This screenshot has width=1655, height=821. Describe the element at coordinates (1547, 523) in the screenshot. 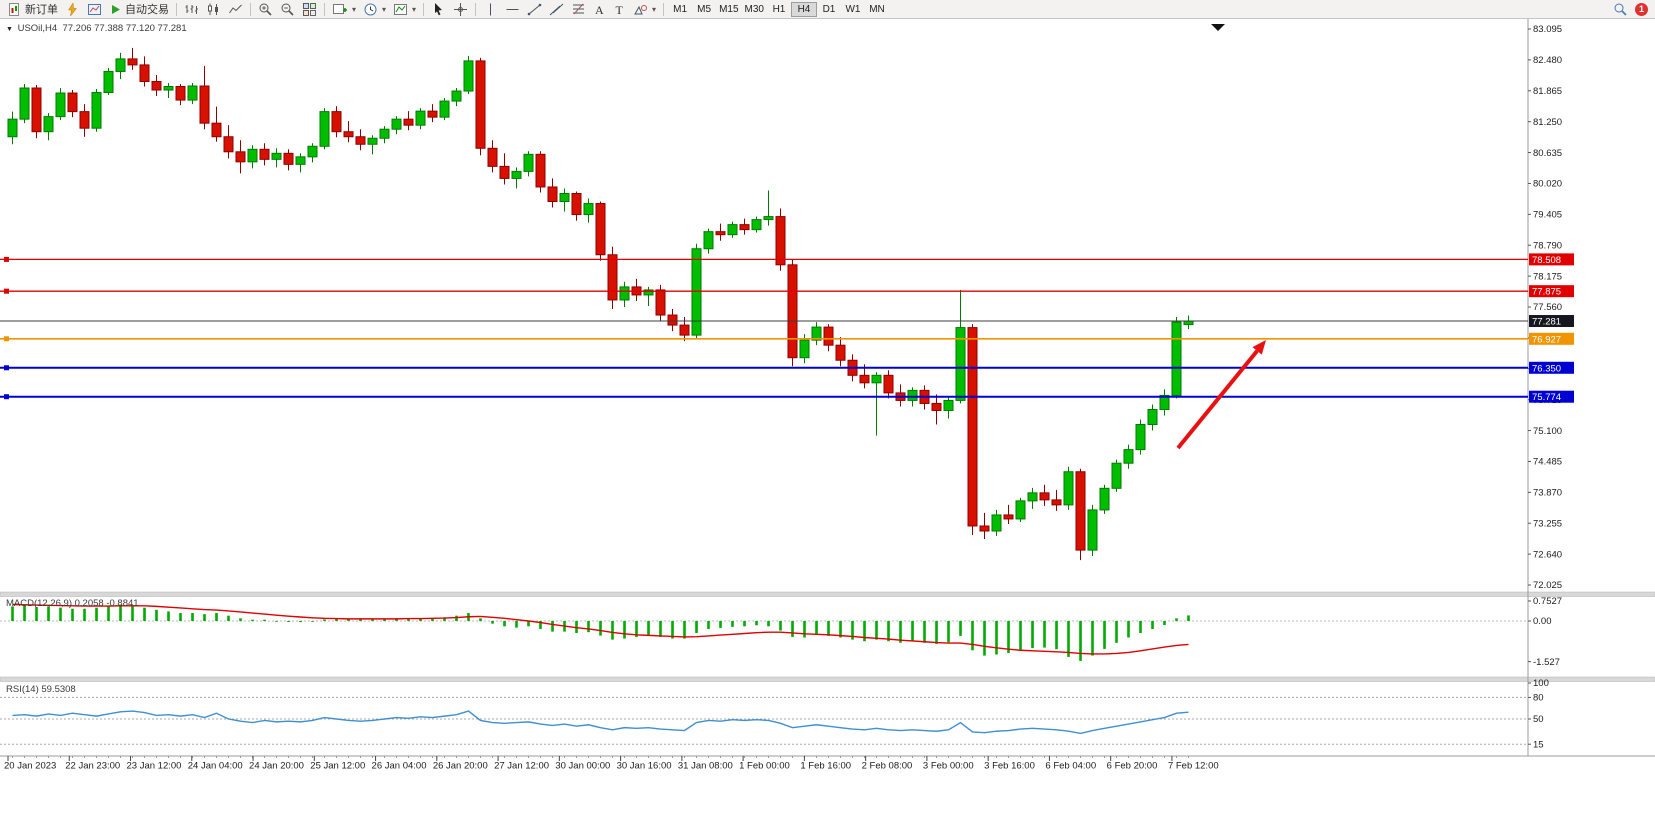

I see `svg-text: 73.255` at that location.